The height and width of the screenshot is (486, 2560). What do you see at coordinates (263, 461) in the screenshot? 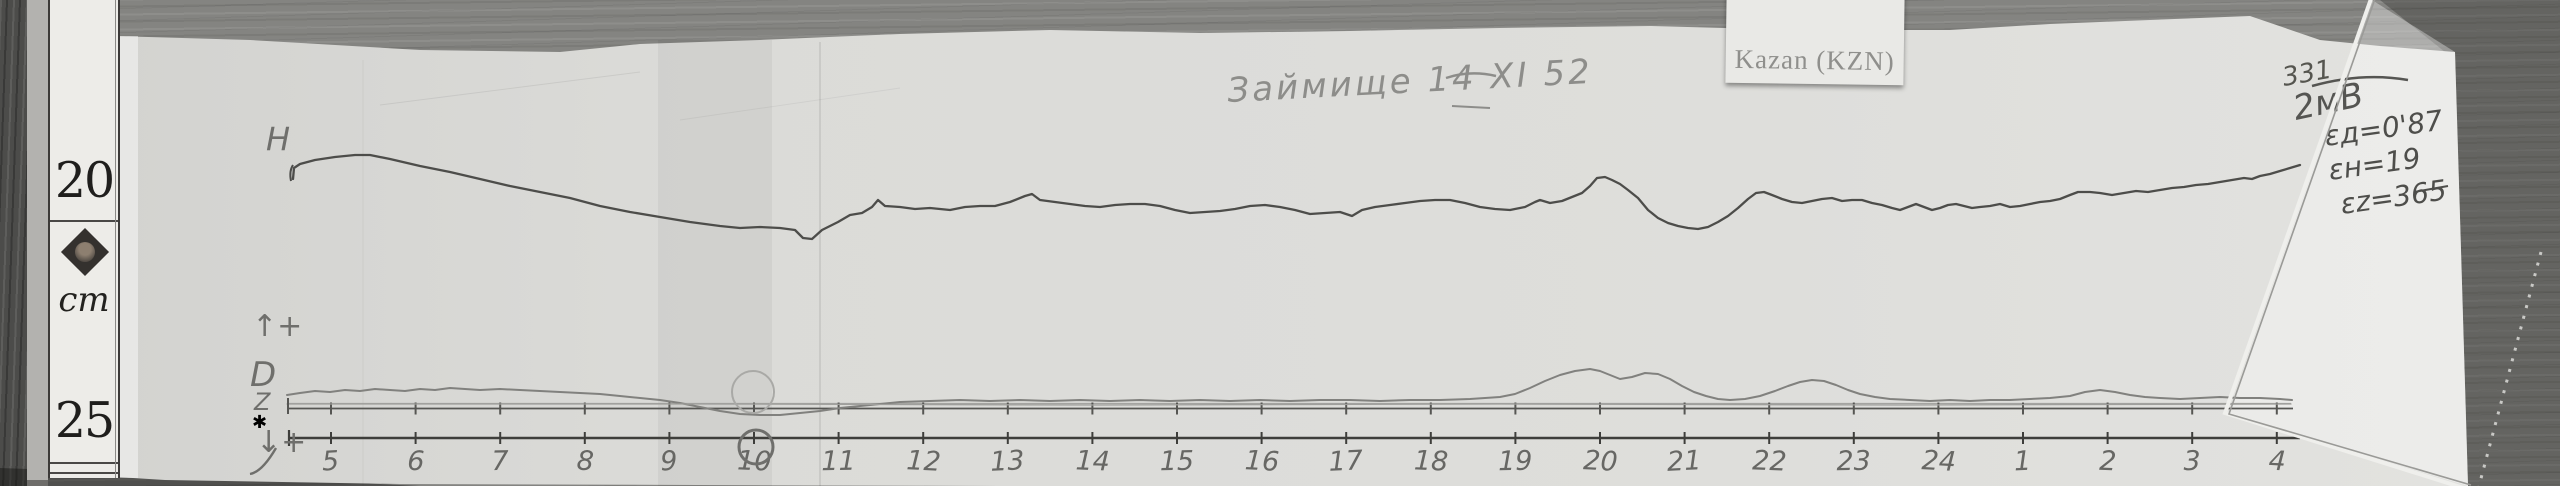
I see `down-arrow-tail` at bounding box center [263, 461].